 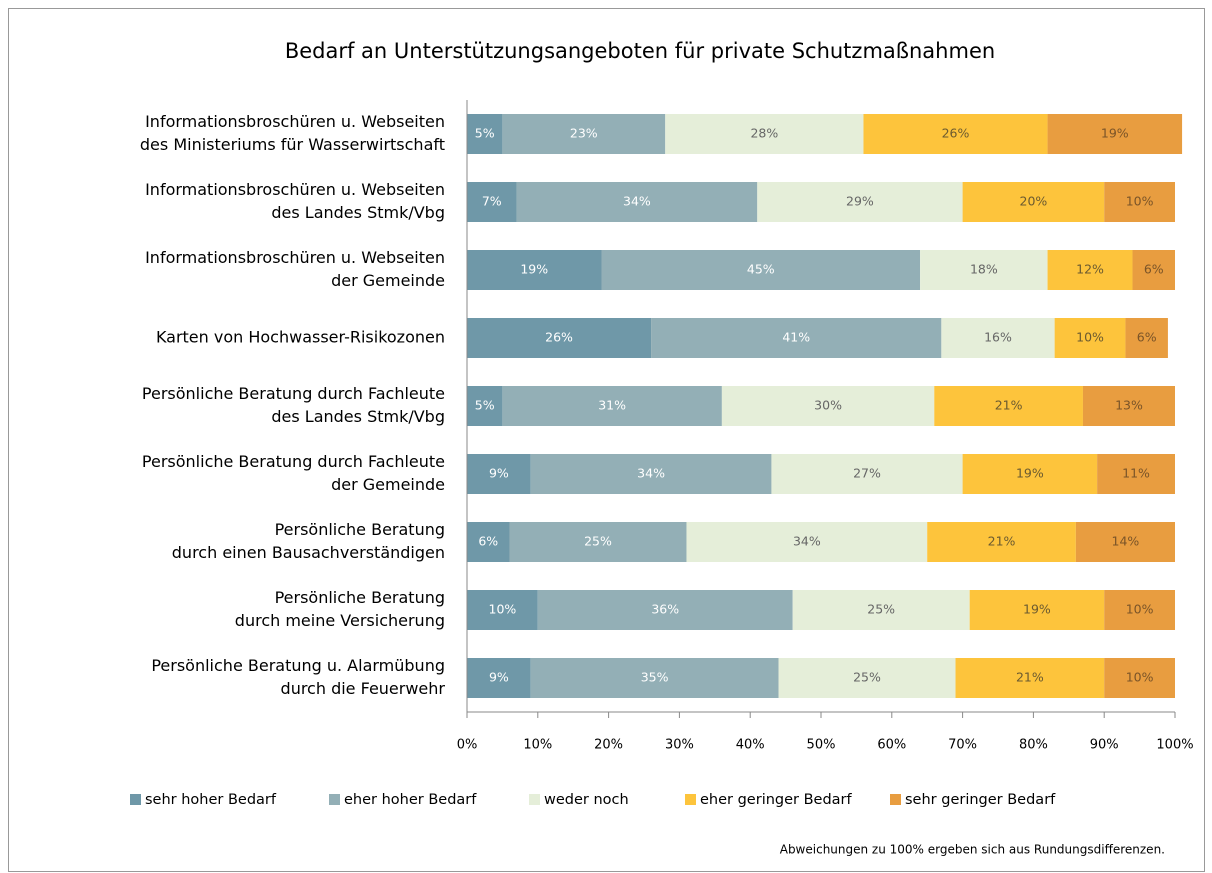 I want to click on value-label: 21%, so click(x=1030, y=677).